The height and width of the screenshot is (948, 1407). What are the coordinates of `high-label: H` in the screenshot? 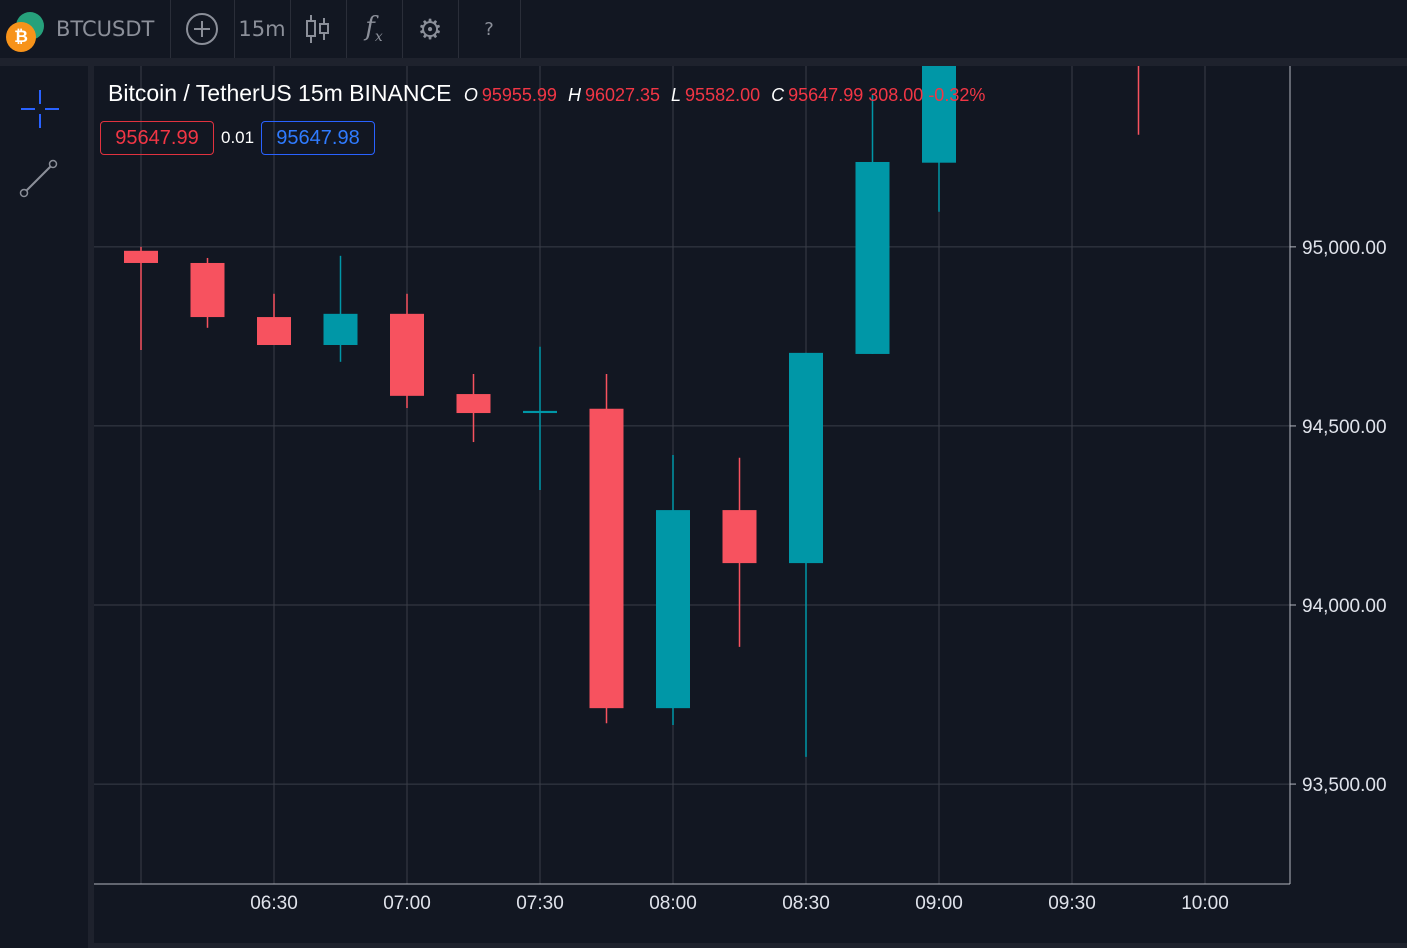 It's located at (574, 95).